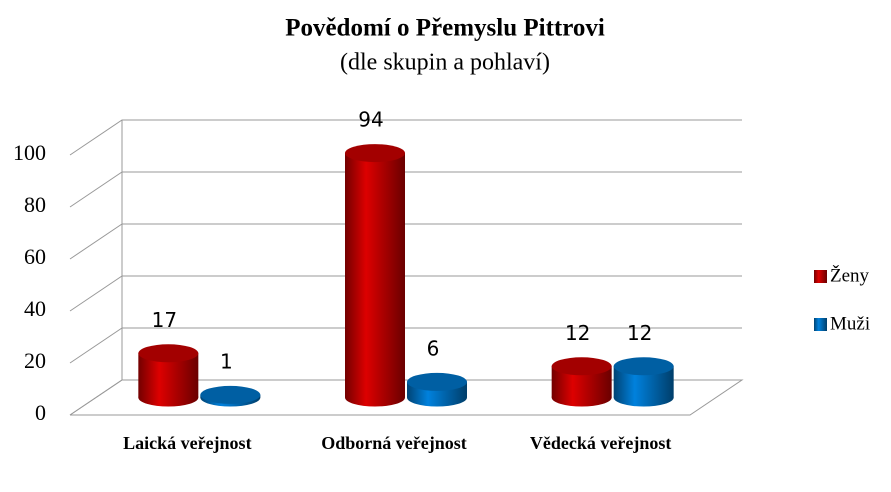 This screenshot has width=891, height=492. Describe the element at coordinates (850, 323) in the screenshot. I see `legend-label: Muži` at that location.